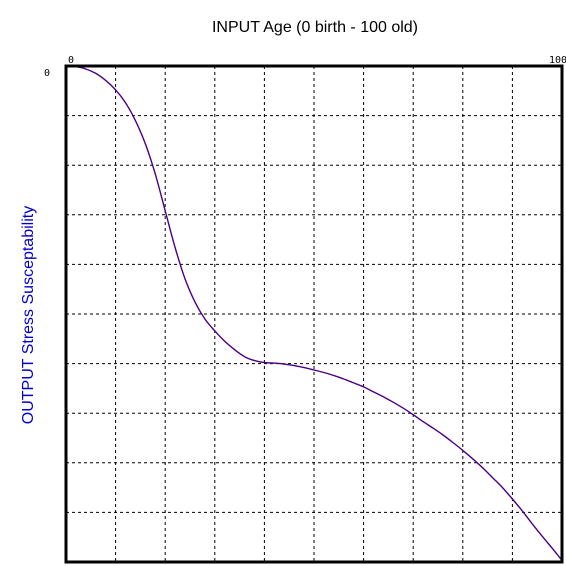  I want to click on x-tick-label: 100, so click(557, 60).